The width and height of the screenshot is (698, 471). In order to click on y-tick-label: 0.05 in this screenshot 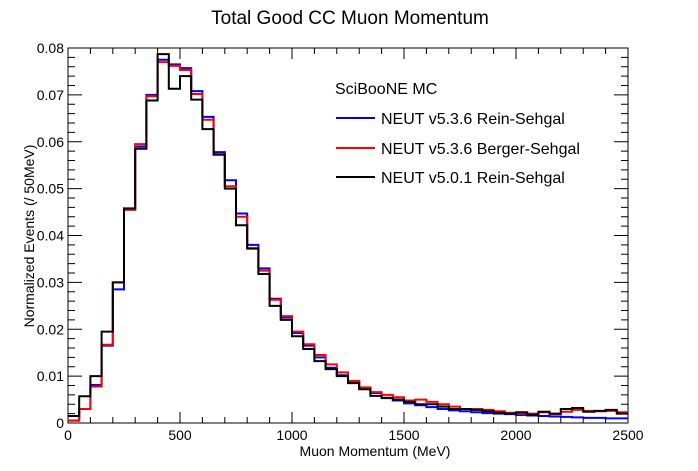, I will do `click(50, 189)`.